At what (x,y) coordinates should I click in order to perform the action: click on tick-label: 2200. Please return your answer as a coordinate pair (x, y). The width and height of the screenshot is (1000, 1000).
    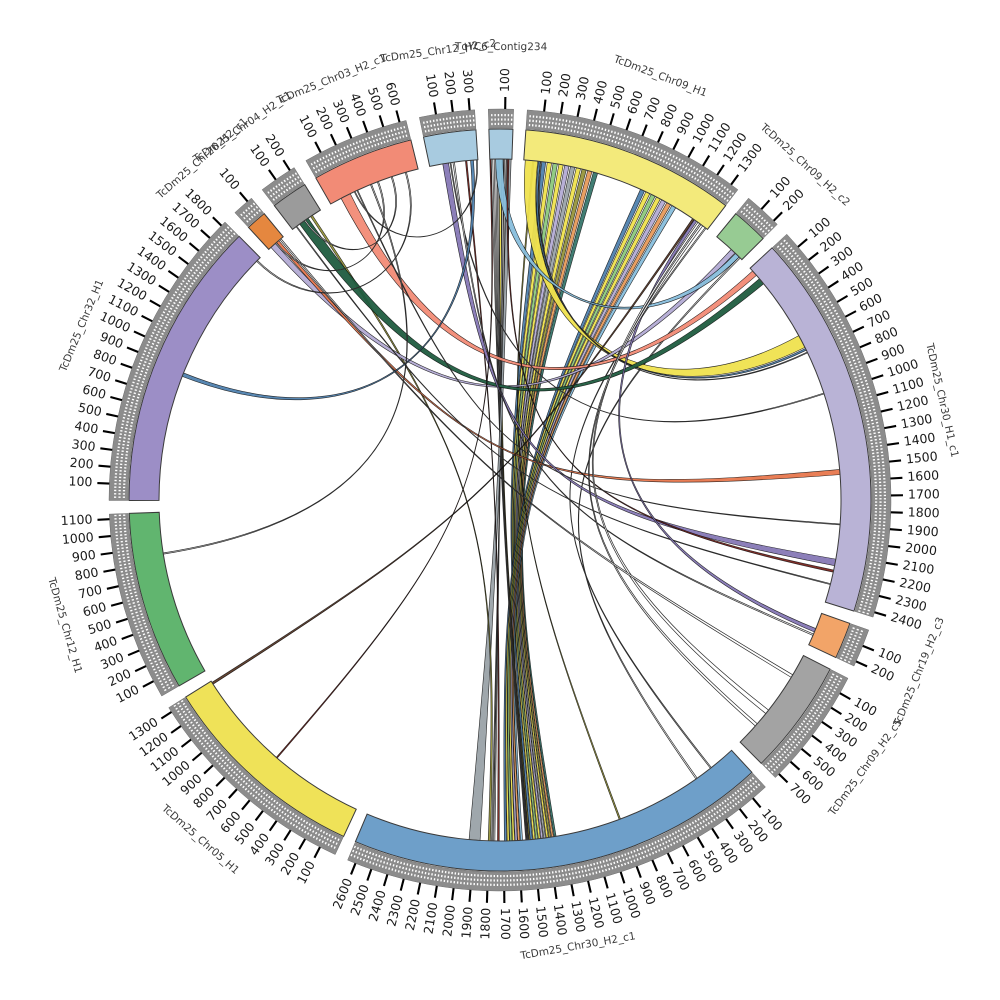
    Looking at the image, I should click on (412, 915).